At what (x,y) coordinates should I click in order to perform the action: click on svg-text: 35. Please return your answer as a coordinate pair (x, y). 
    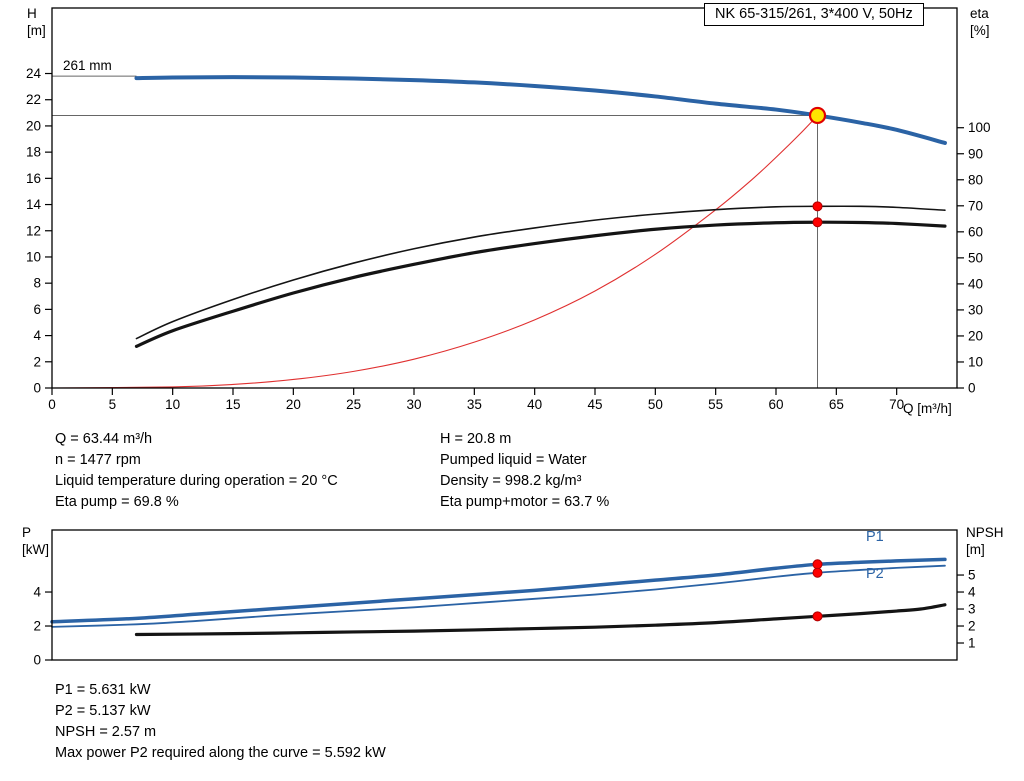
    Looking at the image, I should click on (474, 404).